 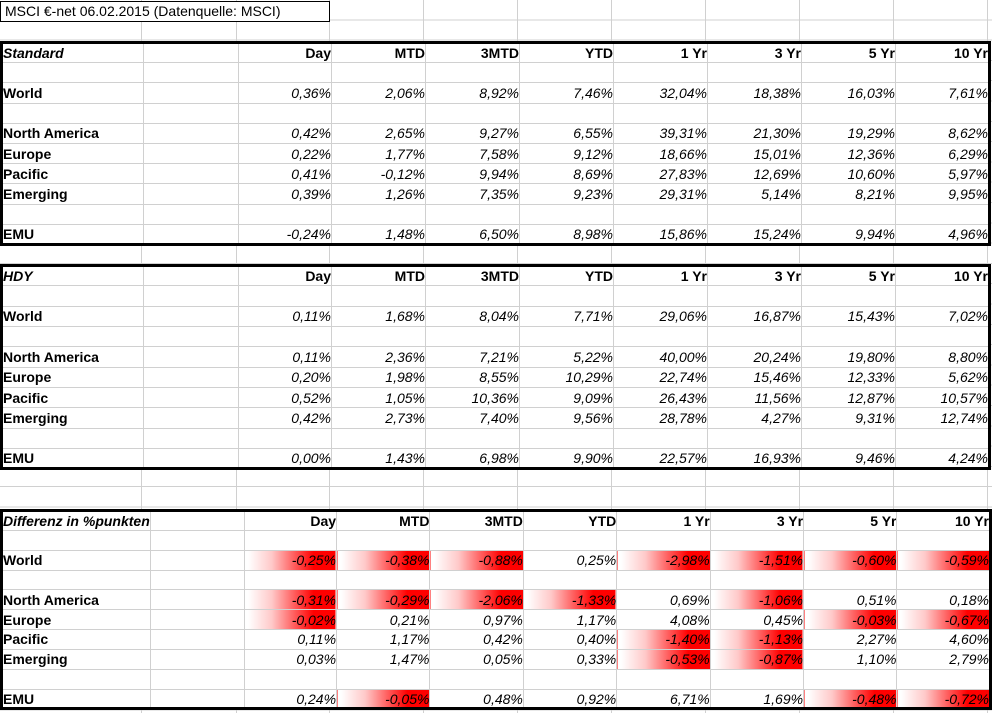 I want to click on row-label-cell: EMU, so click(x=76, y=699).